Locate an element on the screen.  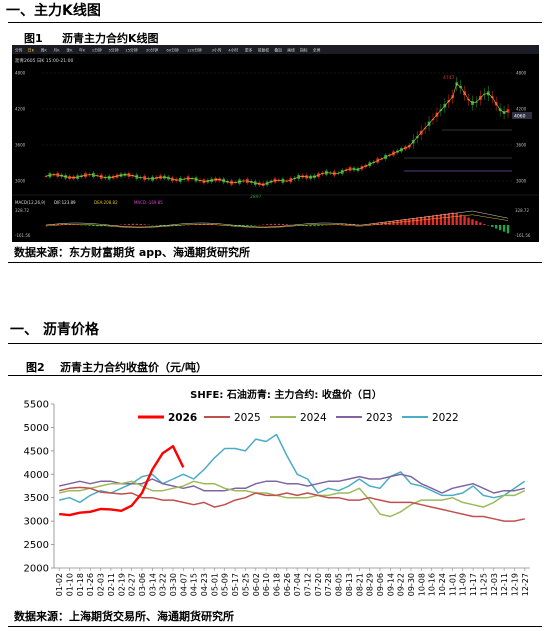
series-line-2023 is located at coordinates (292, 483).